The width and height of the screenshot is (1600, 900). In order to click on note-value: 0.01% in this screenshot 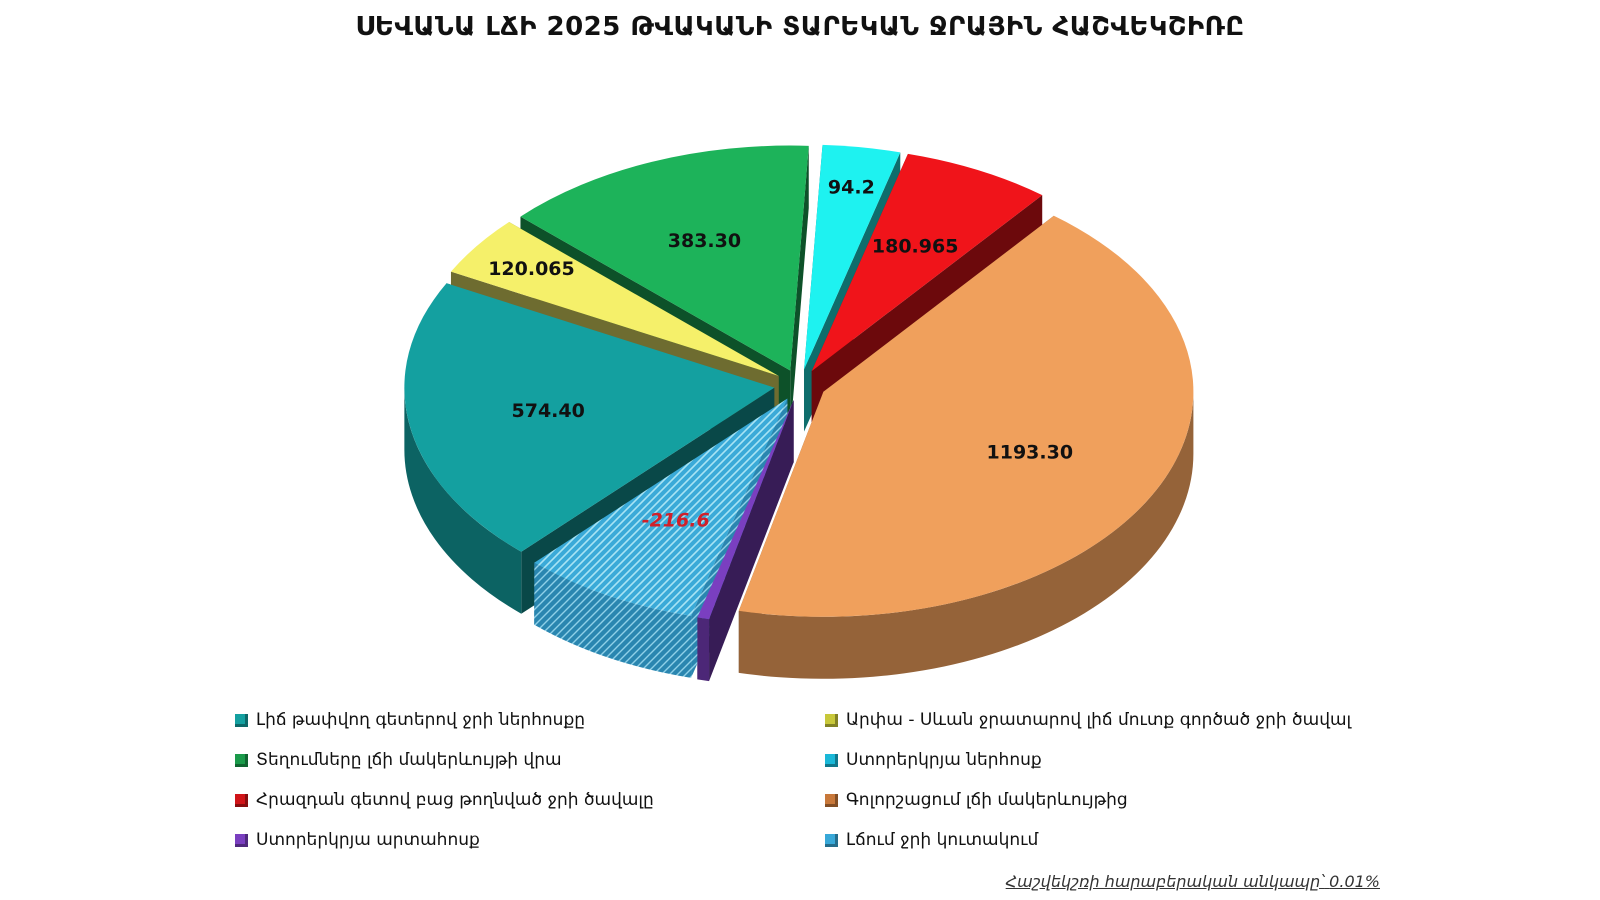, I will do `click(1354, 881)`.